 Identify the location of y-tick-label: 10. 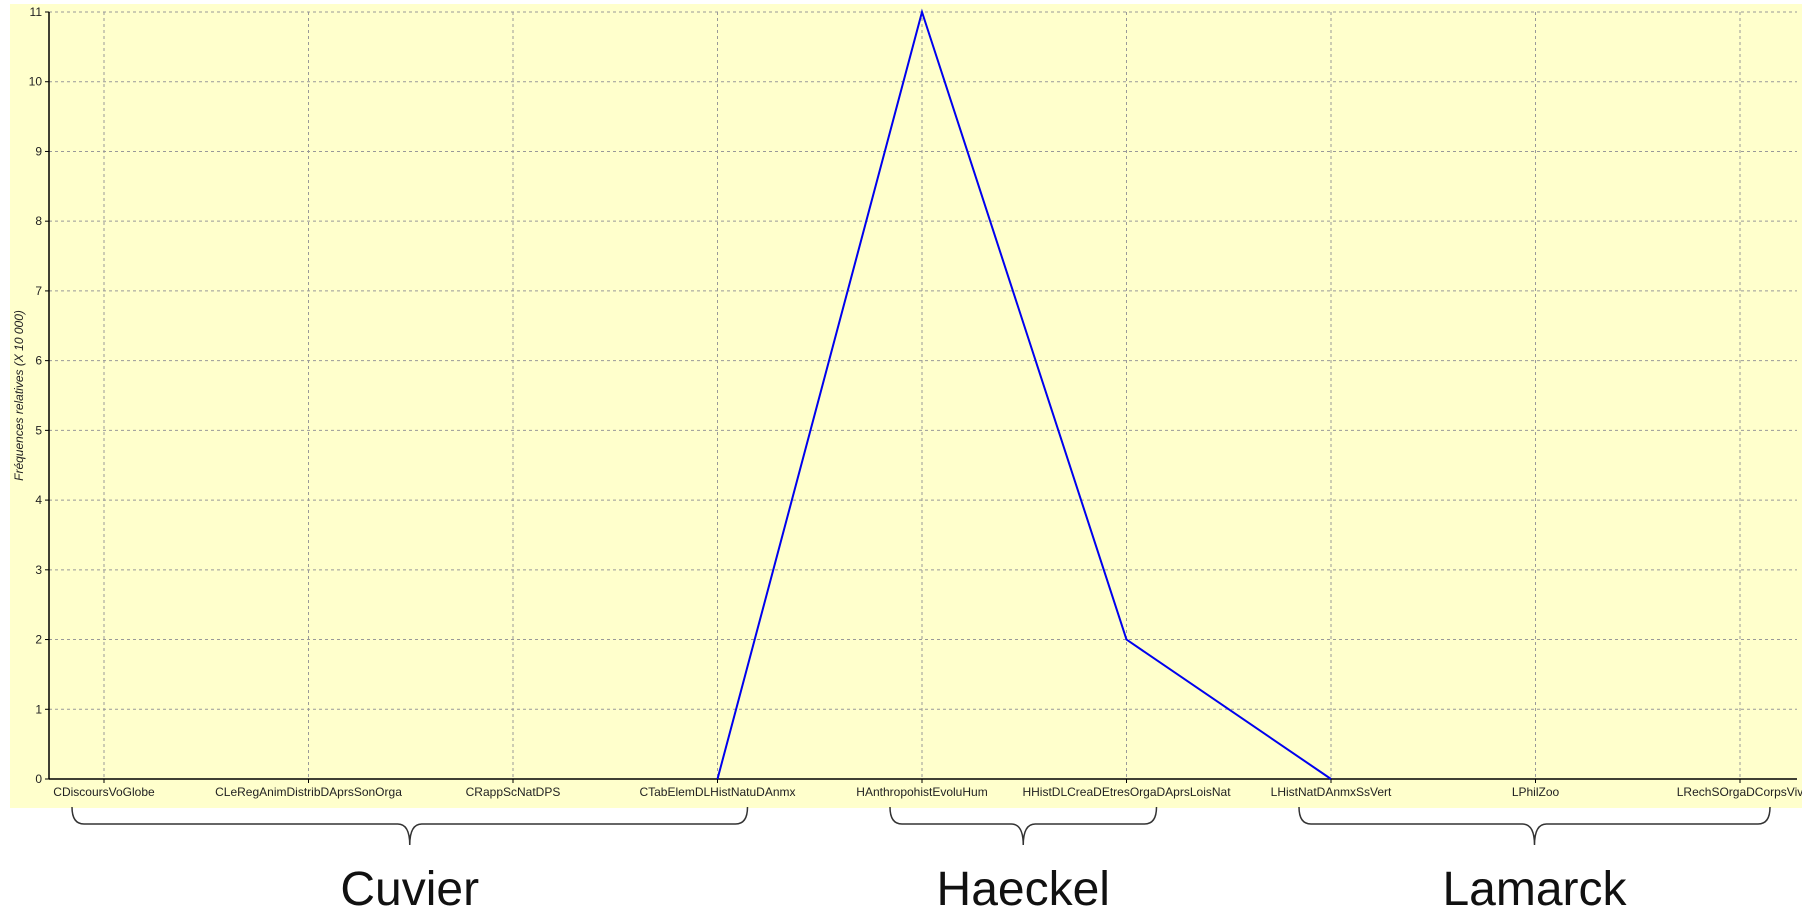
(36, 82).